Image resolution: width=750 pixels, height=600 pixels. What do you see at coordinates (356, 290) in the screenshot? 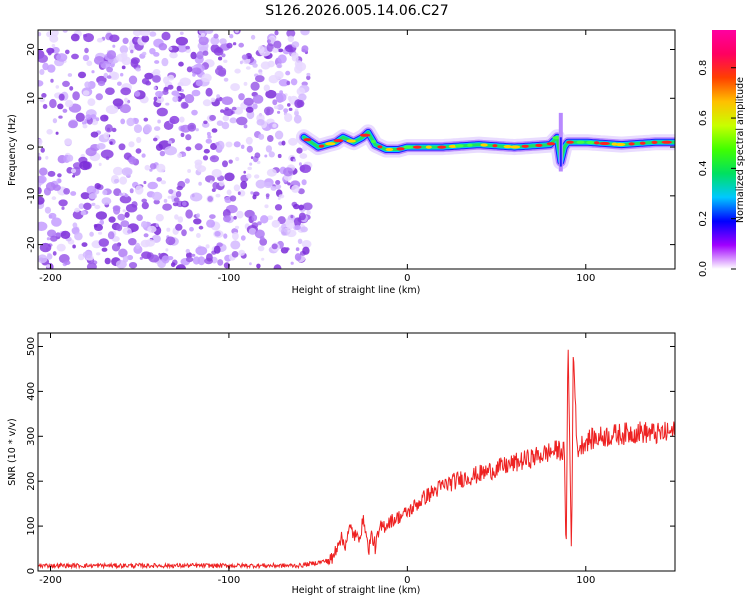
I see `spectrogram-xlabel: Height of straight line (km)` at bounding box center [356, 290].